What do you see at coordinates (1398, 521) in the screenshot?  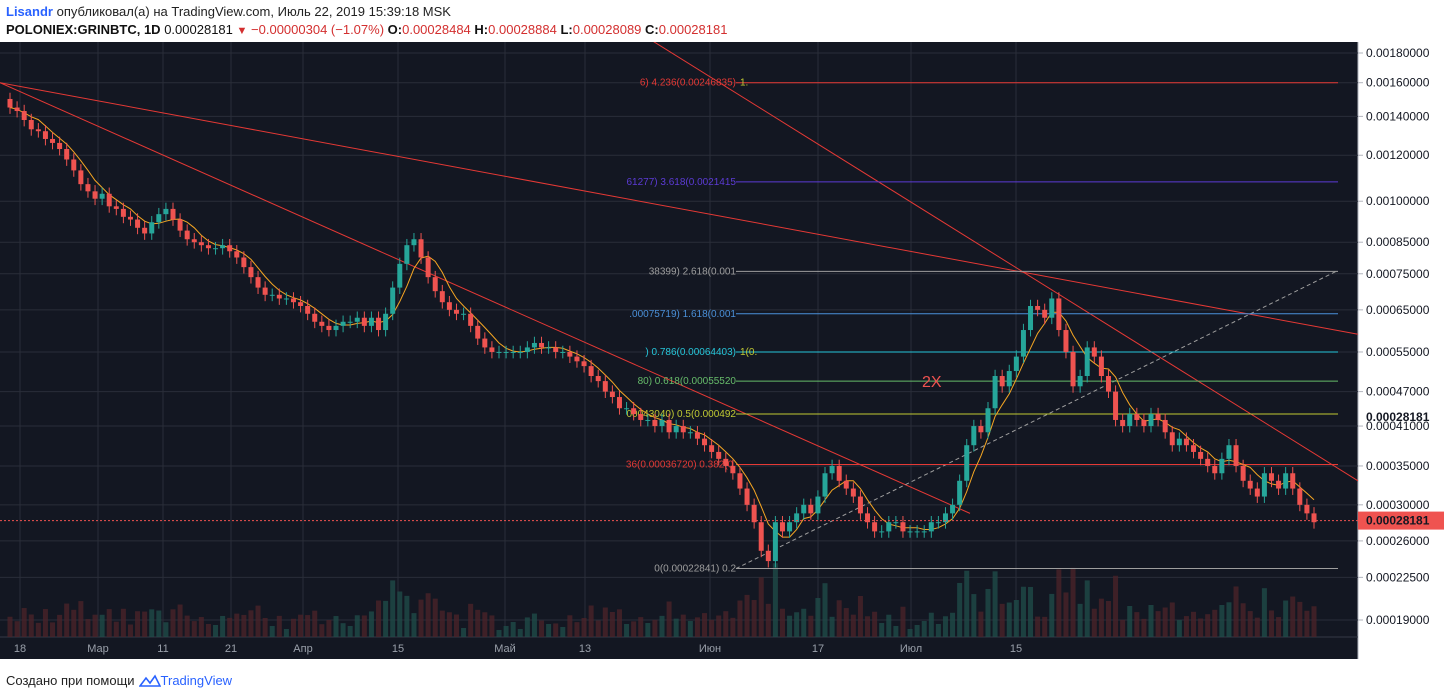 I see `last-price-axis-label: 0.00028181` at bounding box center [1398, 521].